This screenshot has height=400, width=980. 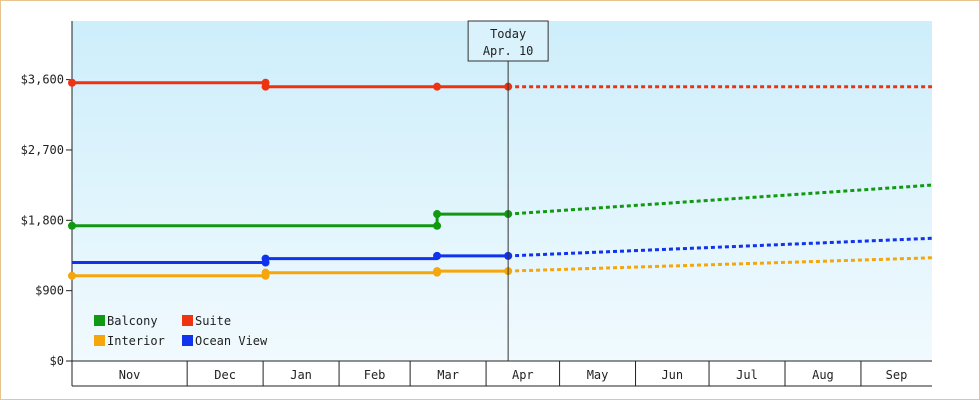 I want to click on y-tick-label: $3,600, so click(x=42, y=80).